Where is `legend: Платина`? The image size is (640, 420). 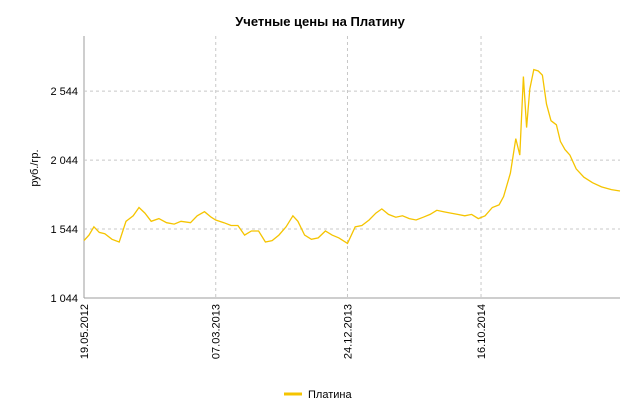 legend: Платина is located at coordinates (318, 395).